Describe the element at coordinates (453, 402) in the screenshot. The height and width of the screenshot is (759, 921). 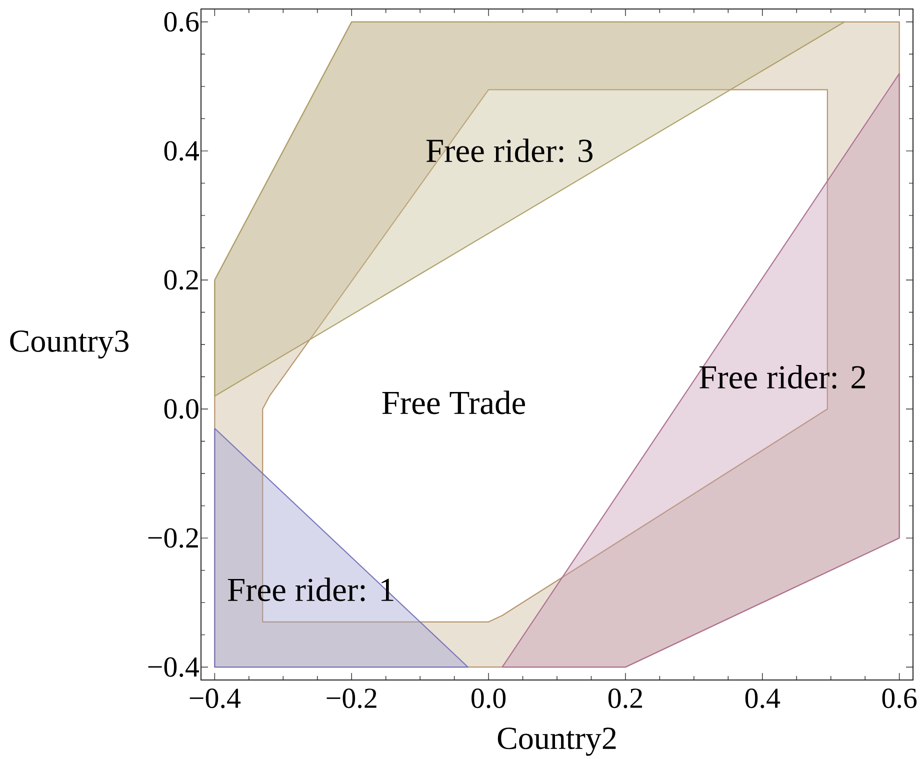
I see `series-label: Free Trade` at that location.